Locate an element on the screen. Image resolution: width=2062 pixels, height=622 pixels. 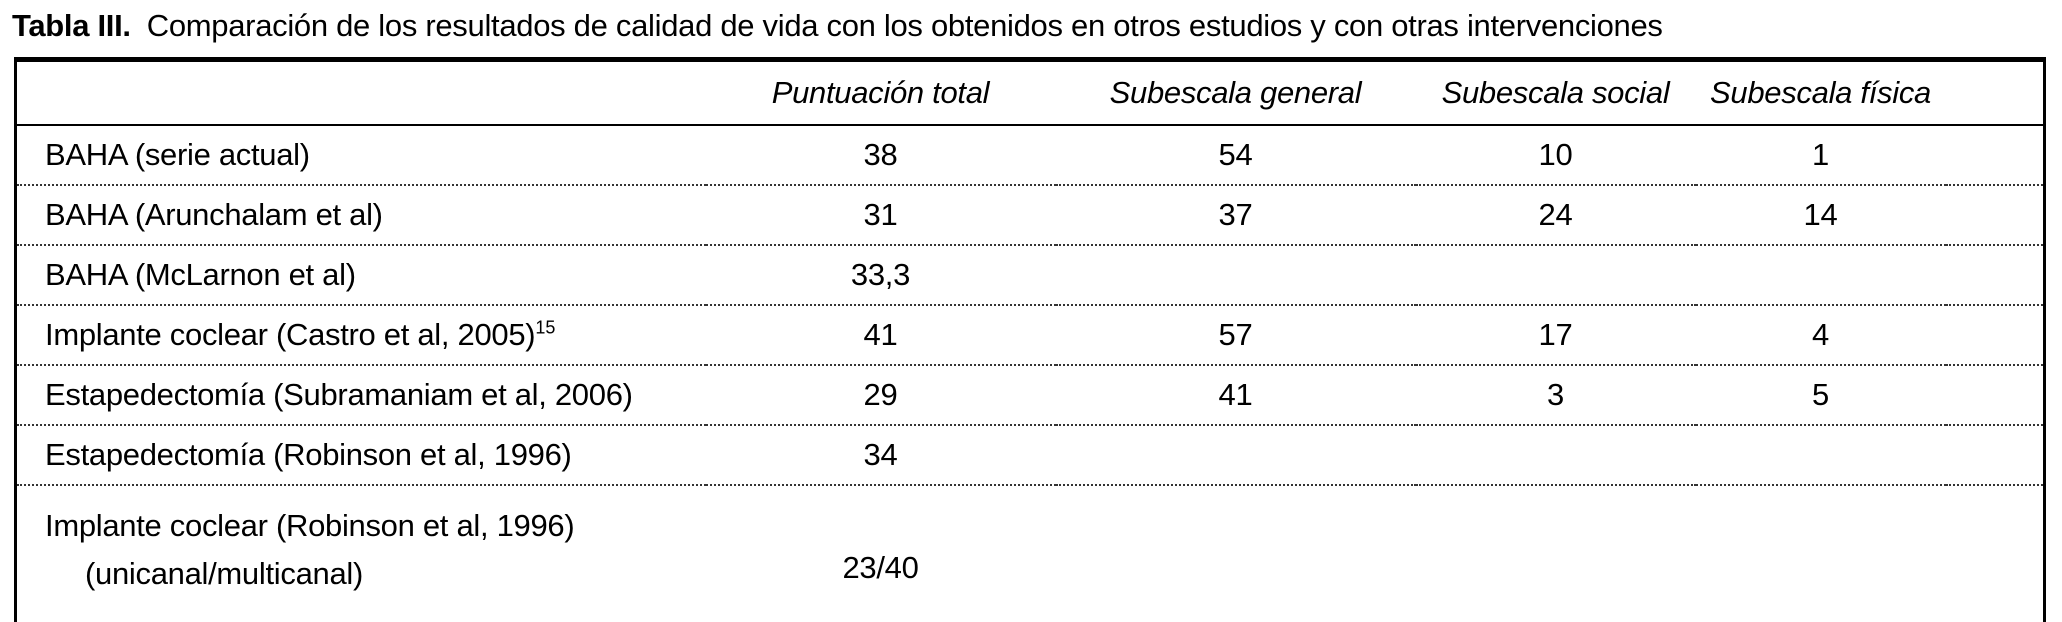
column-header-subescala-fisica: Subescala física is located at coordinates (1820, 92).